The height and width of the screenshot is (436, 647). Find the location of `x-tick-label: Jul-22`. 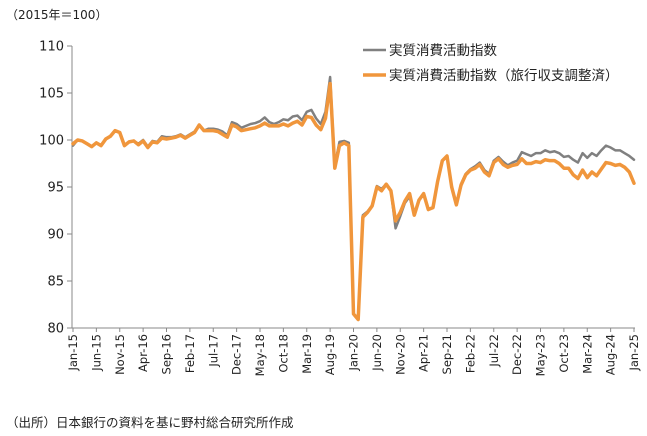

x-tick-label: Jul-22 is located at coordinates (494, 351).